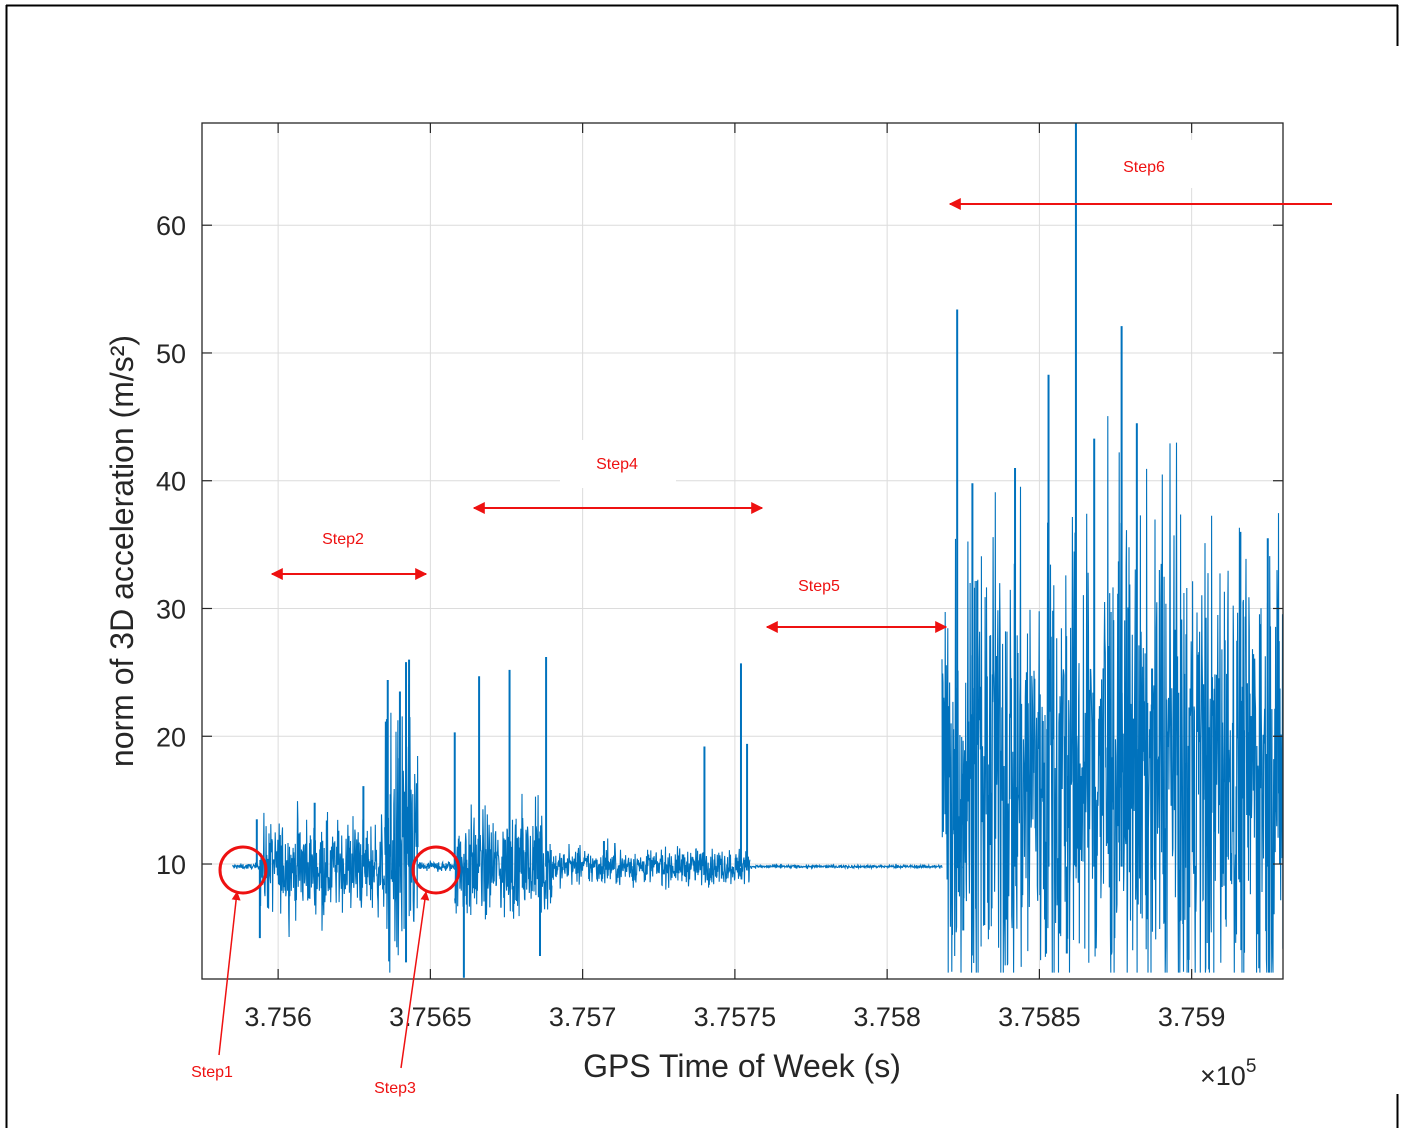  Describe the element at coordinates (415, 980) in the screenshot. I see `step3-pointer` at that location.